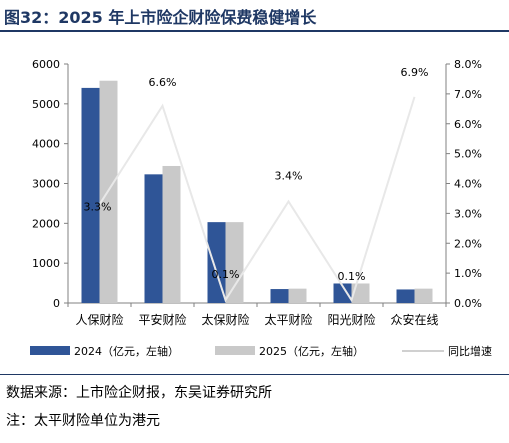 This screenshot has height=443, width=509. I want to click on growth-data-label: 3.4%, so click(289, 175).